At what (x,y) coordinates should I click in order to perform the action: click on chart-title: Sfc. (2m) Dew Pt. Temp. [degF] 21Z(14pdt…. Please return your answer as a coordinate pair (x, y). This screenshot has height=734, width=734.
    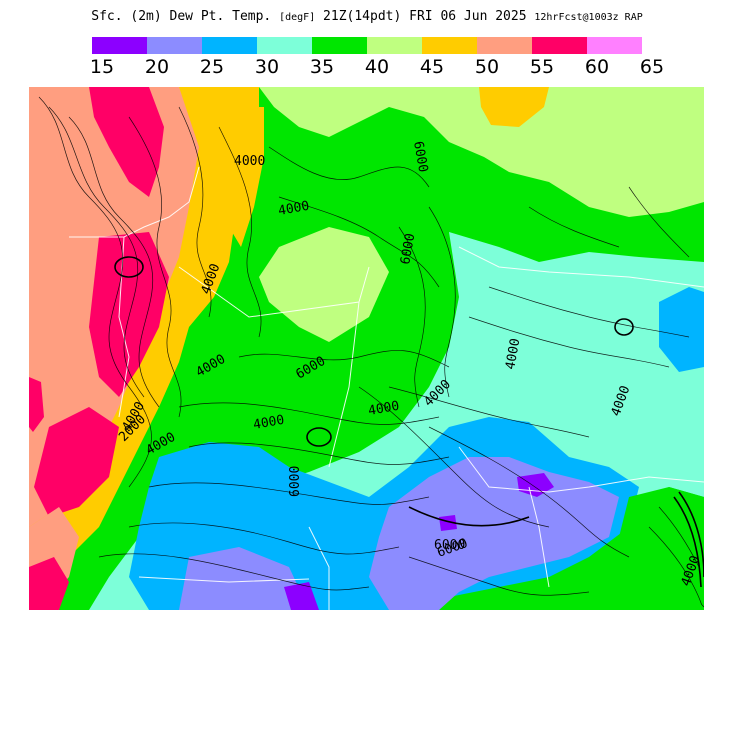
    Looking at the image, I should click on (367, 16).